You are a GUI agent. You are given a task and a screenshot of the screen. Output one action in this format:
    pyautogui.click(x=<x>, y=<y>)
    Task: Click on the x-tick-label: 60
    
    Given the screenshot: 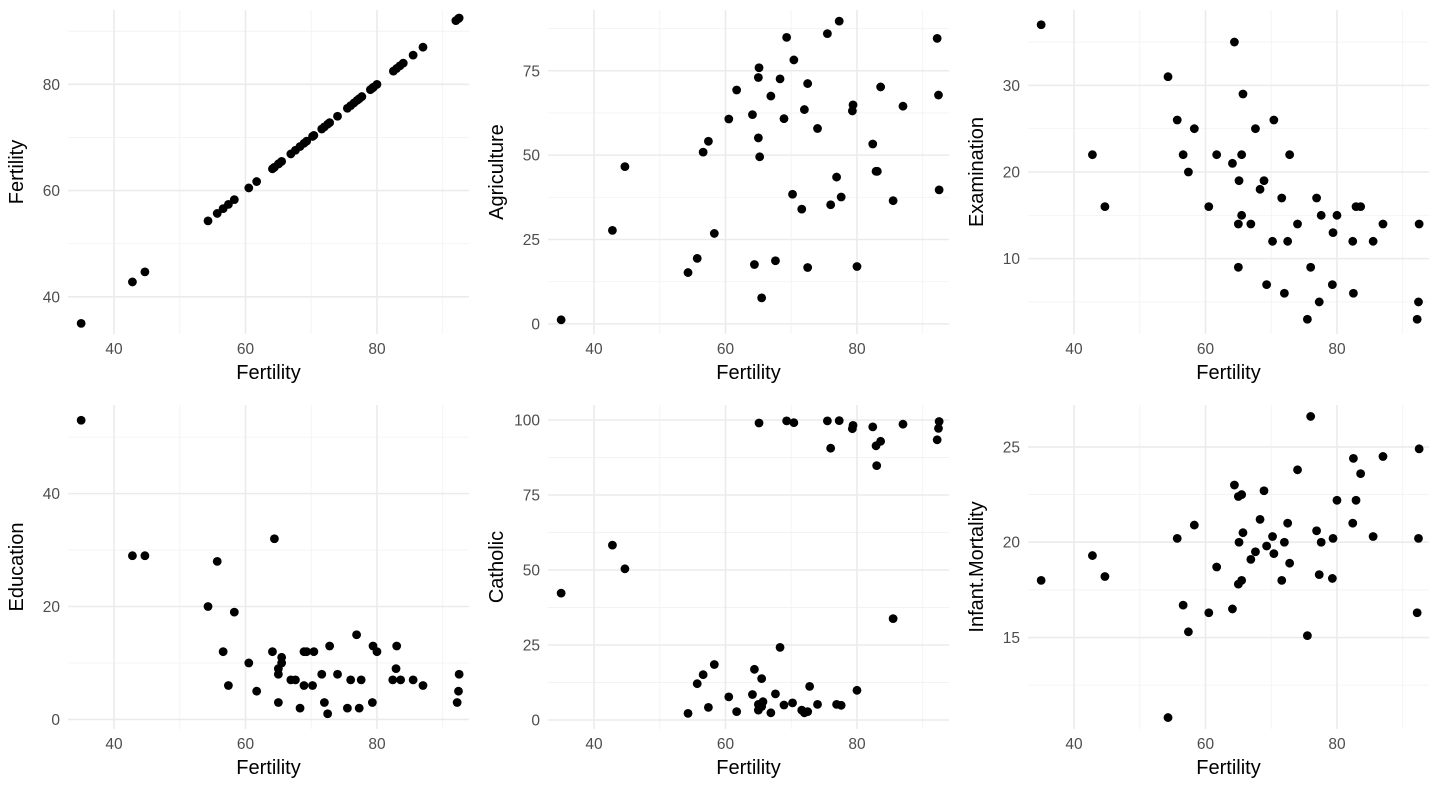 What is the action you would take?
    pyautogui.click(x=246, y=349)
    